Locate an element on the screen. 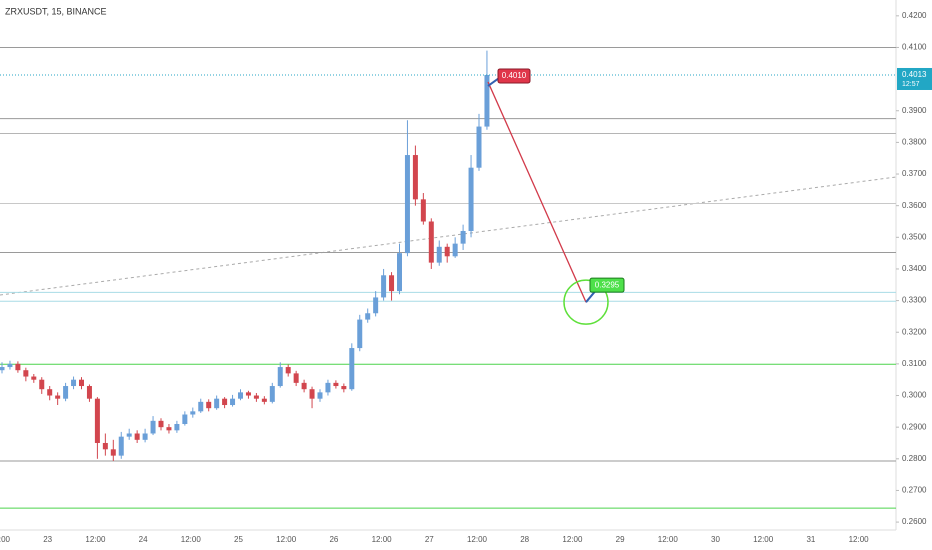 This screenshot has height=550, width=932. y-tick-label: 0.4100 is located at coordinates (914, 47).